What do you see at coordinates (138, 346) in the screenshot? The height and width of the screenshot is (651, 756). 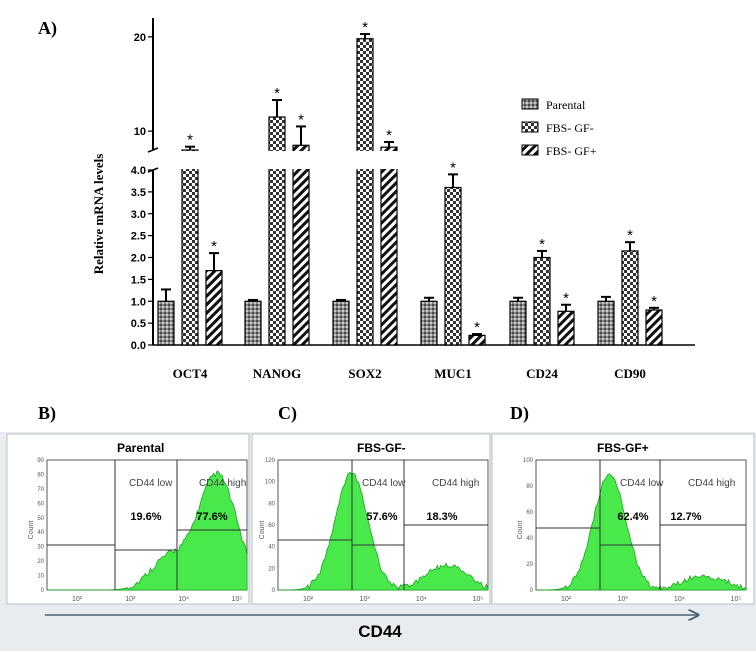 I see `y-tick-label: 0.0` at bounding box center [138, 346].